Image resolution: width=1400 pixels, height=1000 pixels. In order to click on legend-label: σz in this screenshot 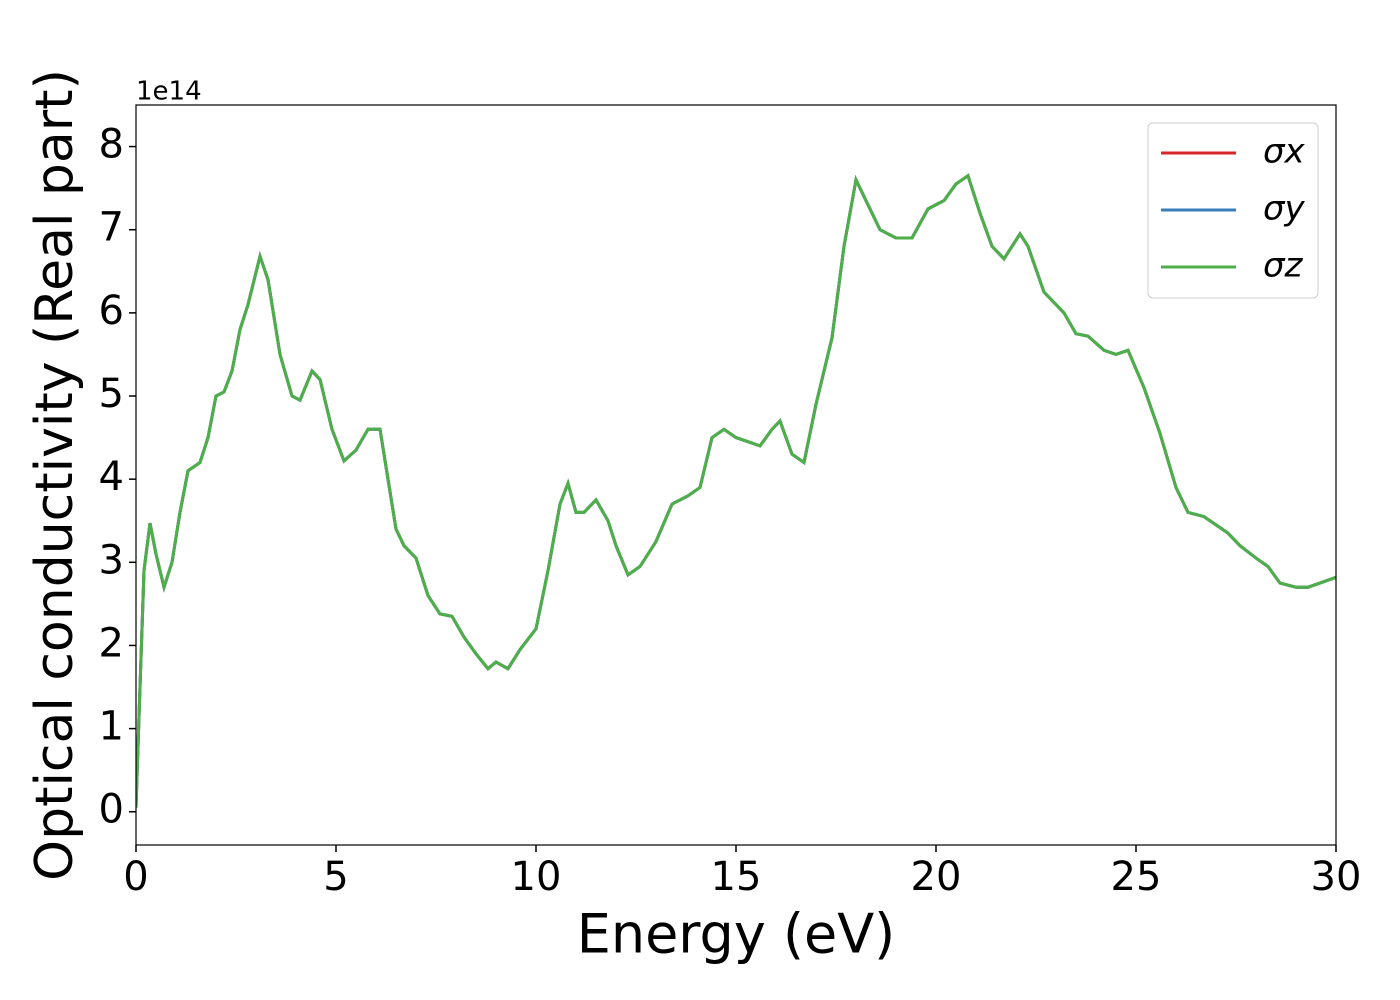, I will do `click(1283, 266)`.